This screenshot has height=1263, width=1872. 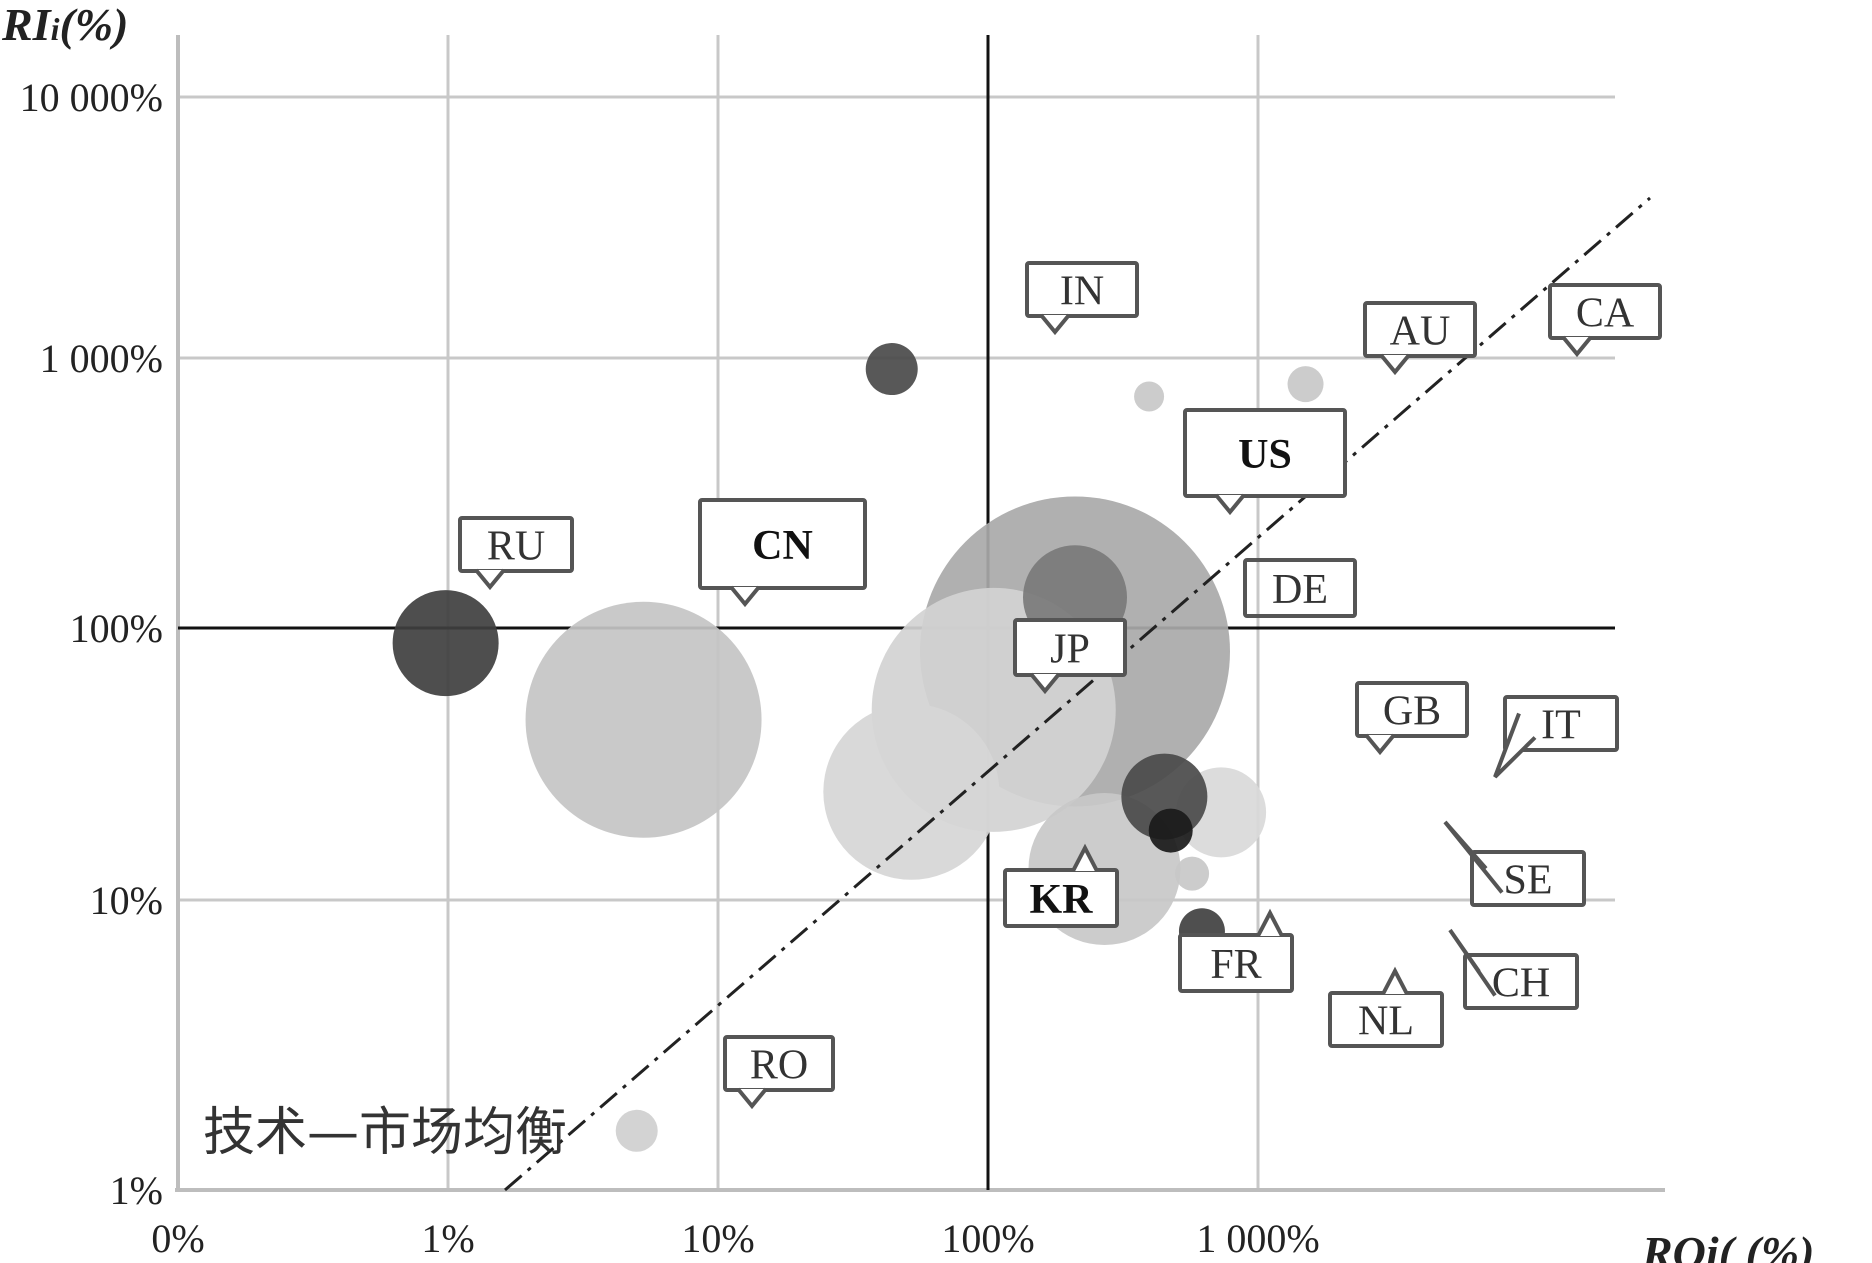 I want to click on y-axis-title-sub: i, so click(x=55, y=29).